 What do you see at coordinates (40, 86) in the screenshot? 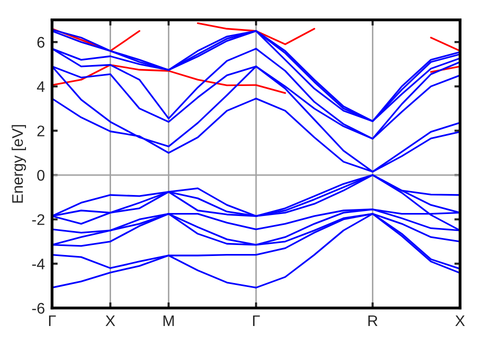
I see `y-tick-label: 4` at bounding box center [40, 86].